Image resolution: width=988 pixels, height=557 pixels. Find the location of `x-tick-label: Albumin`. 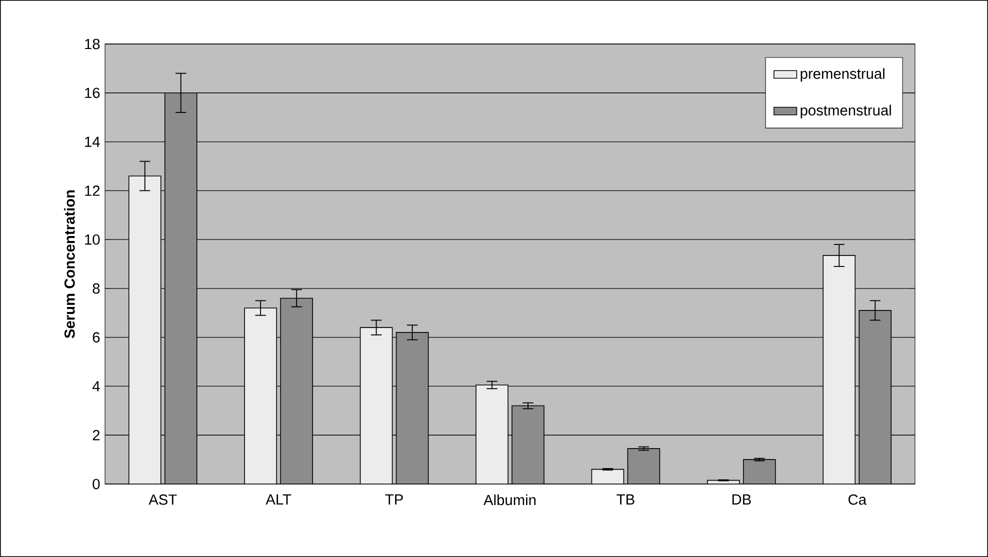

x-tick-label: Albumin is located at coordinates (510, 500).